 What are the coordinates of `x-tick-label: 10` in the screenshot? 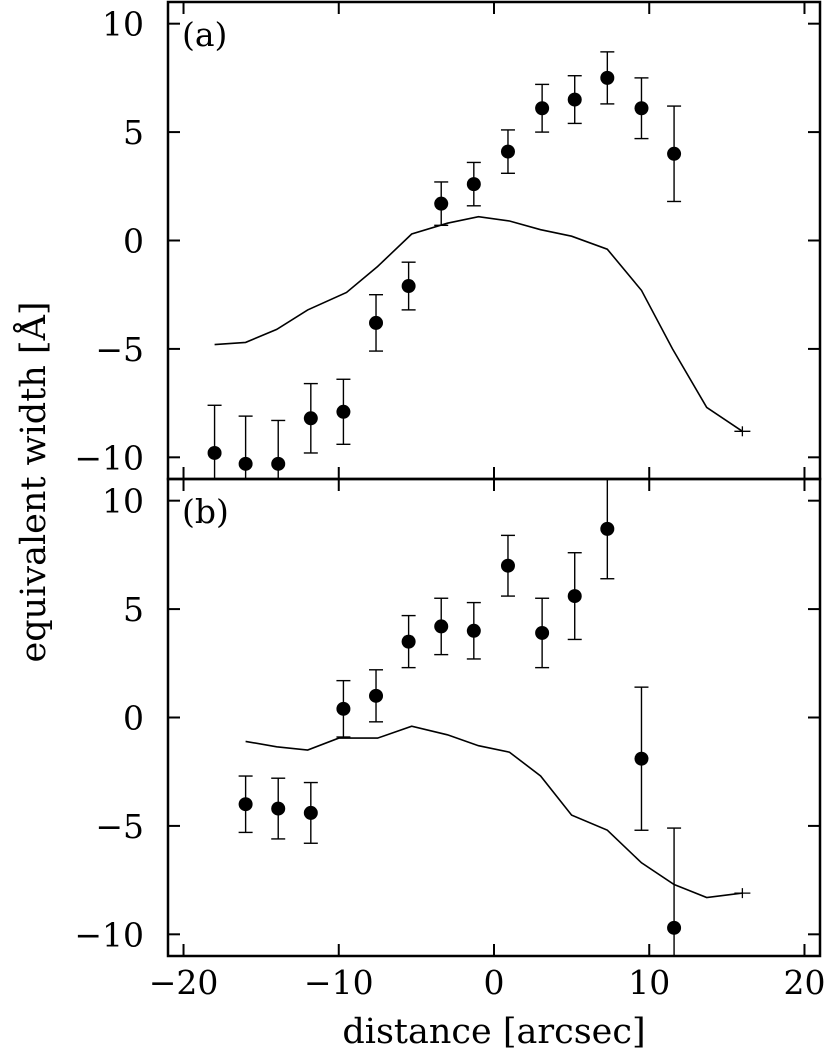 It's located at (649, 982).